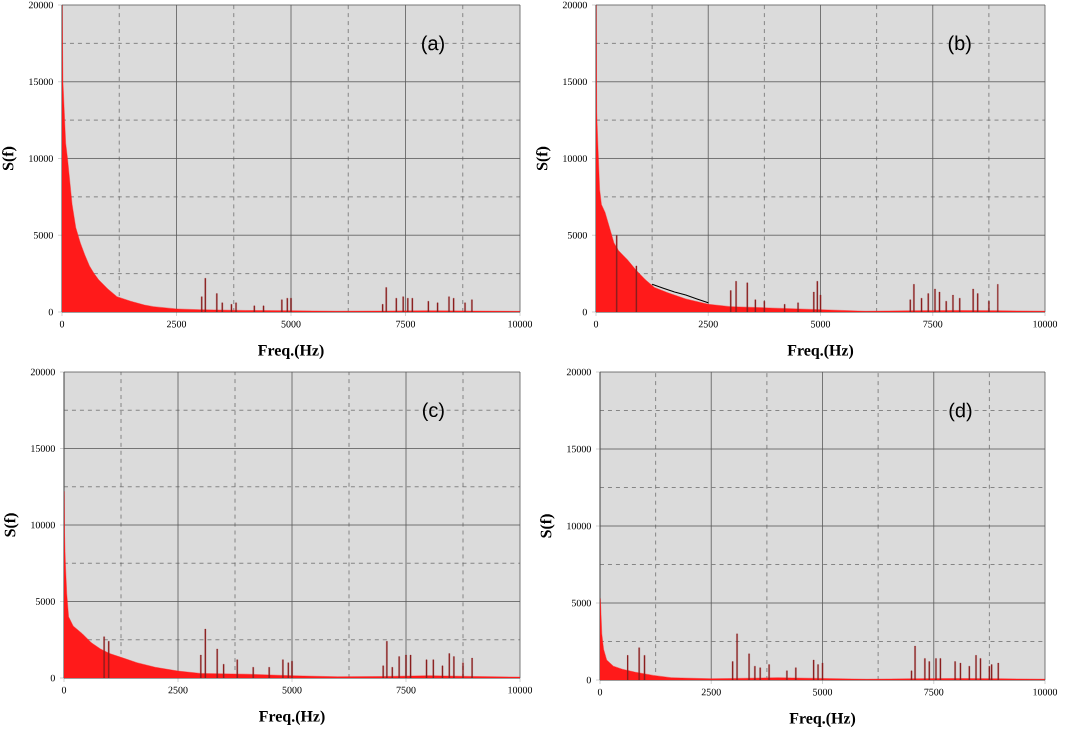 The height and width of the screenshot is (737, 1067). Describe the element at coordinates (433, 45) in the screenshot. I see `annotation: (a)` at that location.